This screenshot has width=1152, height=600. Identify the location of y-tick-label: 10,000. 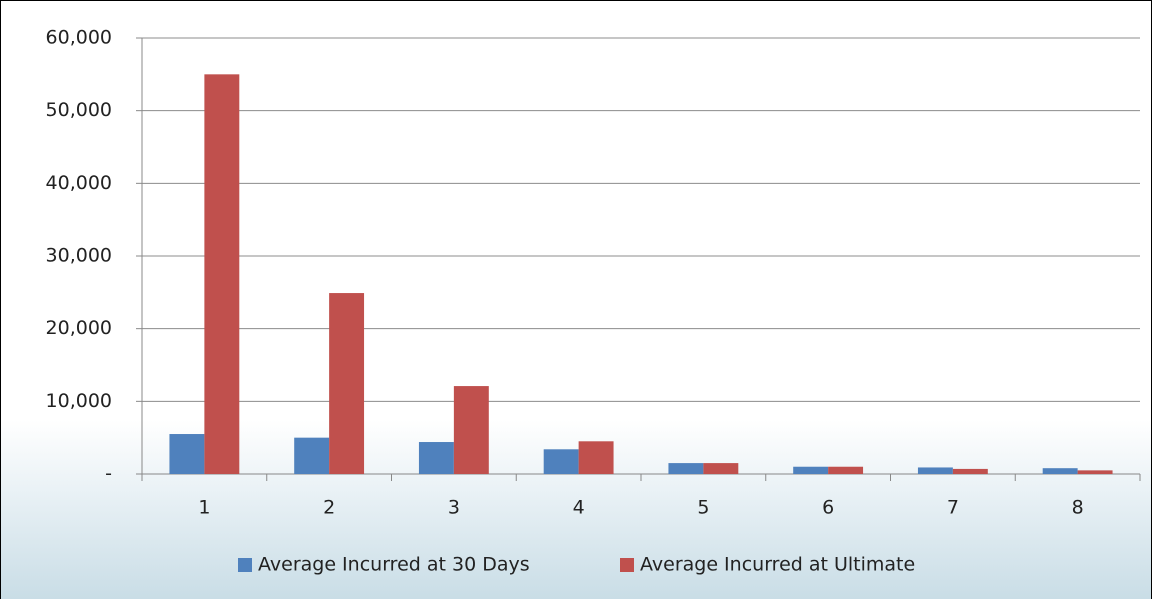
(79, 401).